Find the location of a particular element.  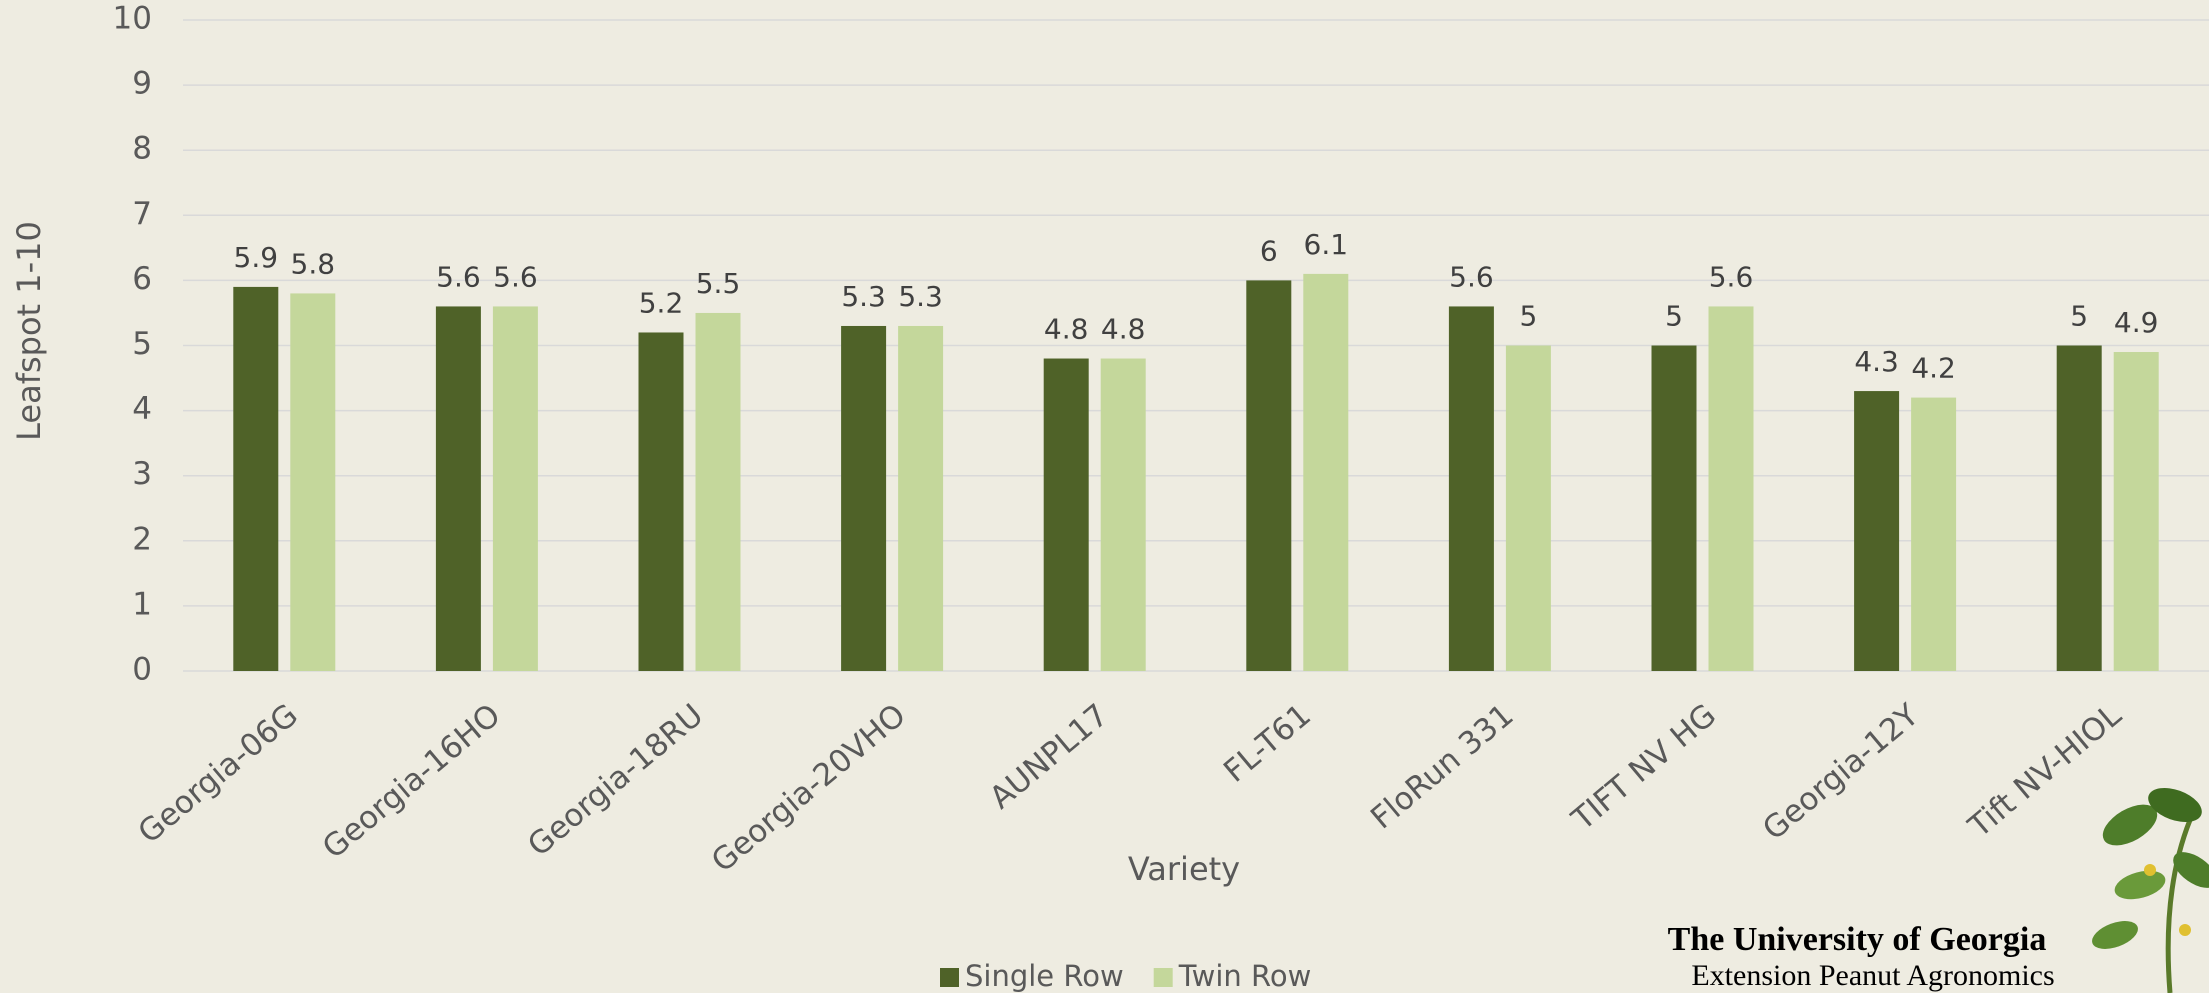

y-tick-label: 1 is located at coordinates (142, 604).